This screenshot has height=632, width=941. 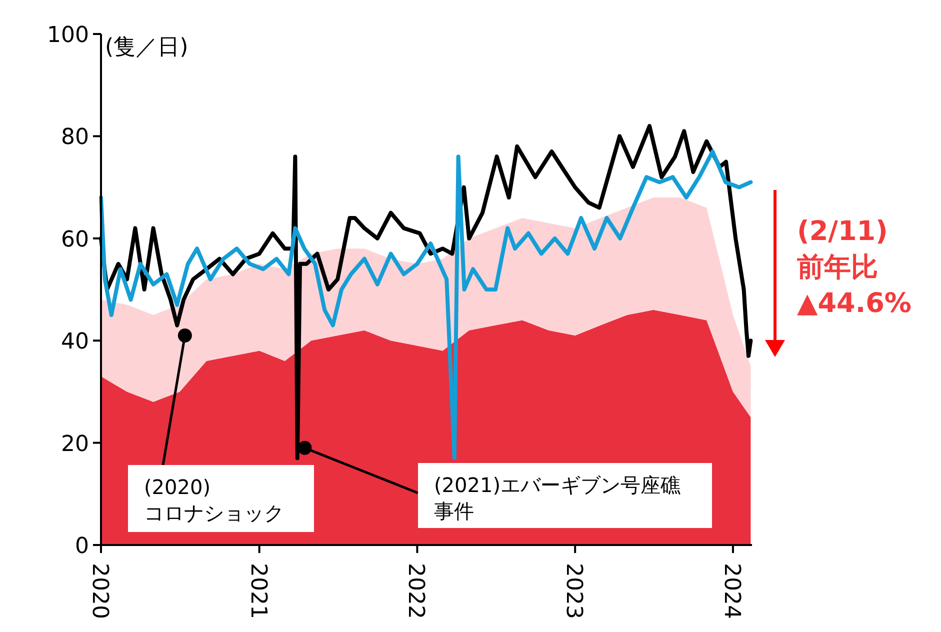 I want to click on y-tick-label: 0, so click(x=82, y=546).